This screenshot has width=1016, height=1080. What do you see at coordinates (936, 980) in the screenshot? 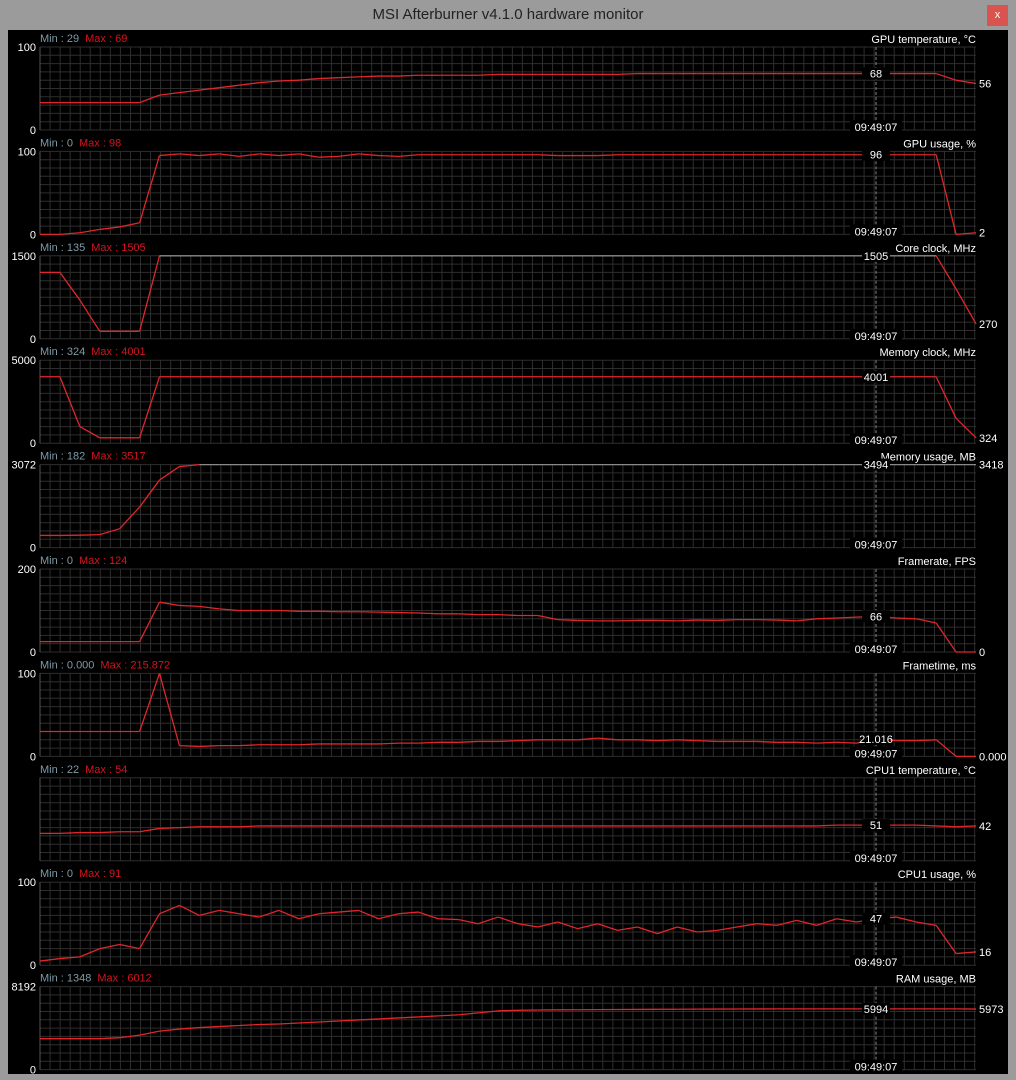
I see `graph-title: RAM usage, MB` at bounding box center [936, 980].